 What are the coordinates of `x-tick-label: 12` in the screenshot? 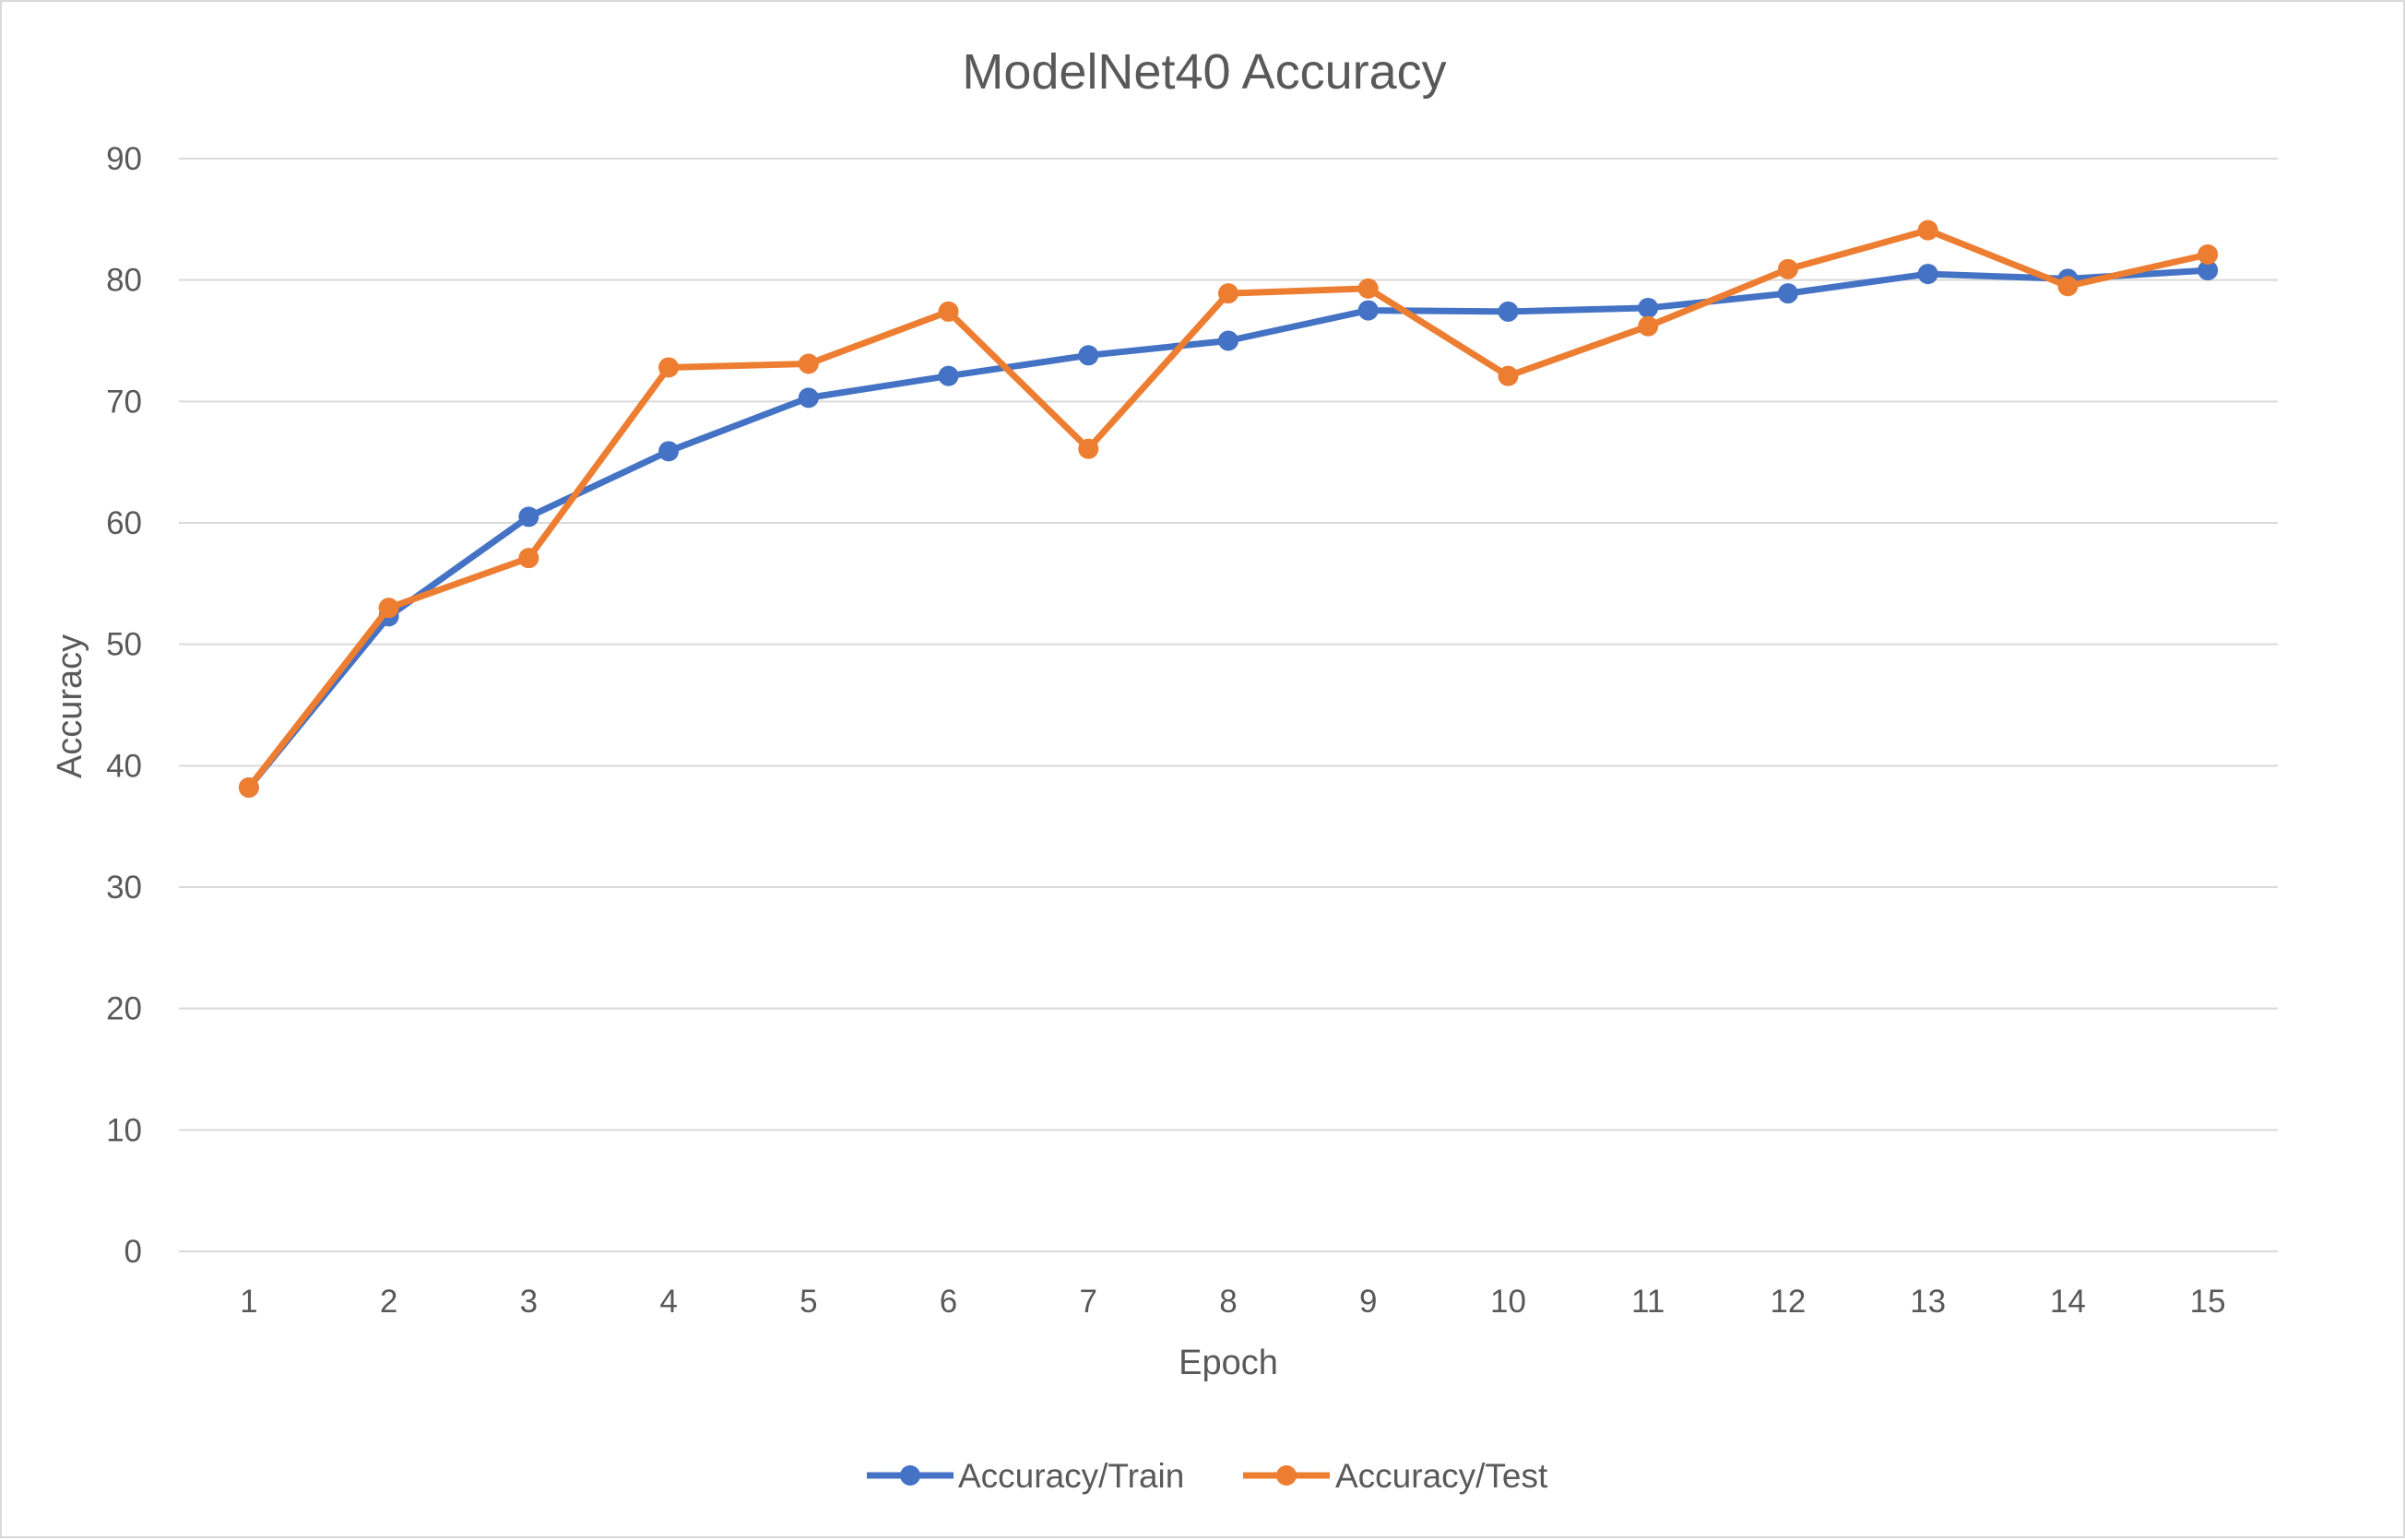 It's located at (1788, 1302).